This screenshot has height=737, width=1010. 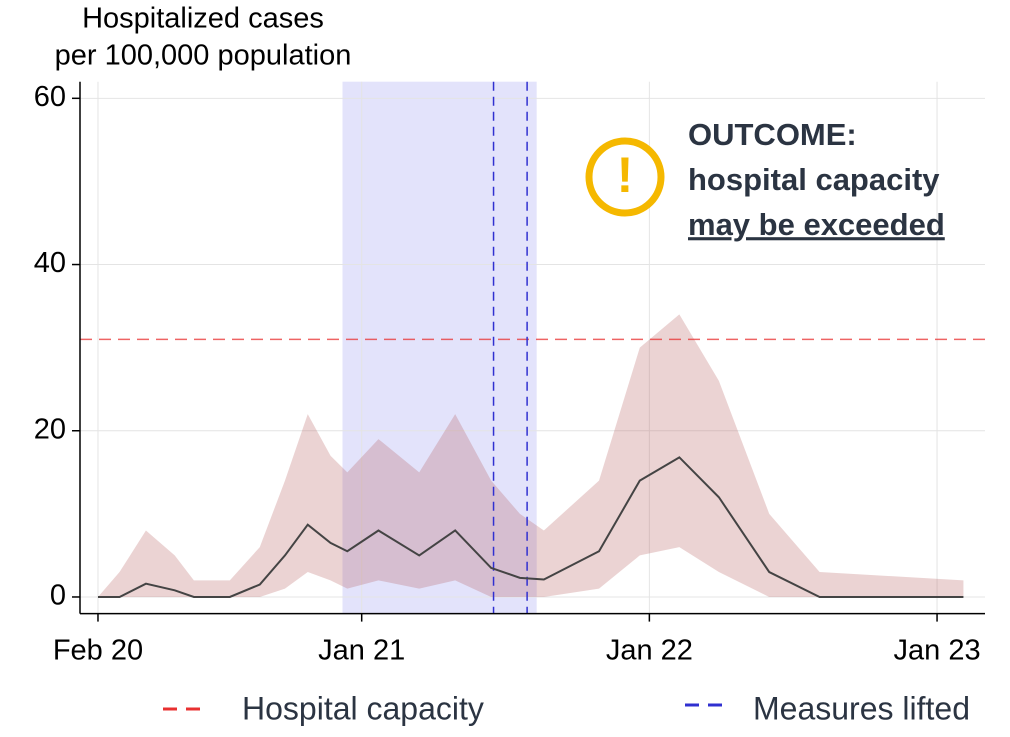 I want to click on warning-mark: !, so click(x=625, y=175).